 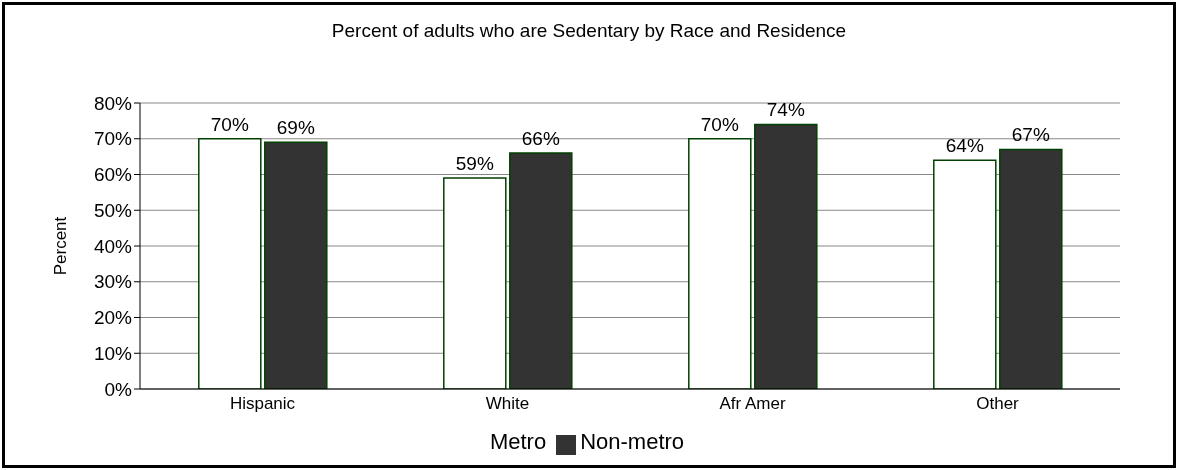 What do you see at coordinates (113, 175) in the screenshot?
I see `y-tick-label: 60%` at bounding box center [113, 175].